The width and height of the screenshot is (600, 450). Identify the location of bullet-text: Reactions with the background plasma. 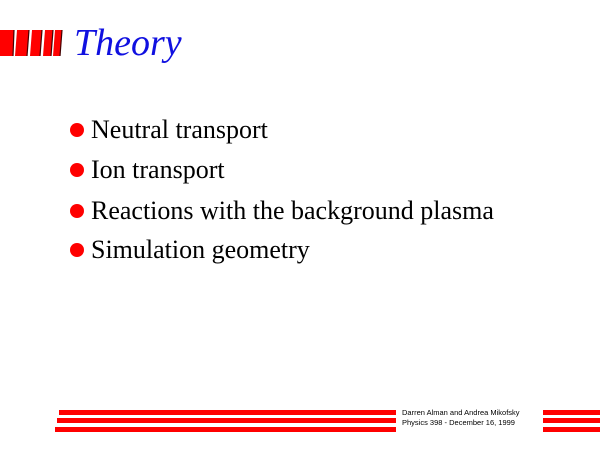
(292, 210).